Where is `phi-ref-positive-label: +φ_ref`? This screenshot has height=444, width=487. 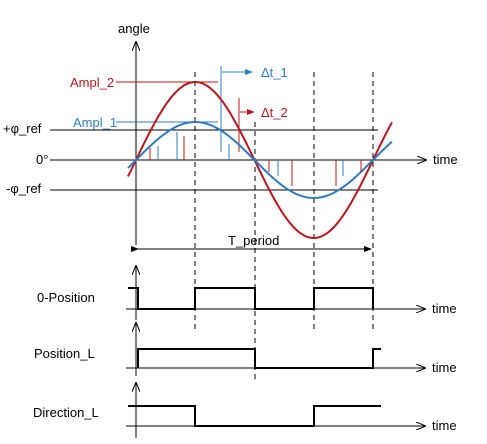
phi-ref-positive-label: +φ_ref is located at coordinates (22, 128).